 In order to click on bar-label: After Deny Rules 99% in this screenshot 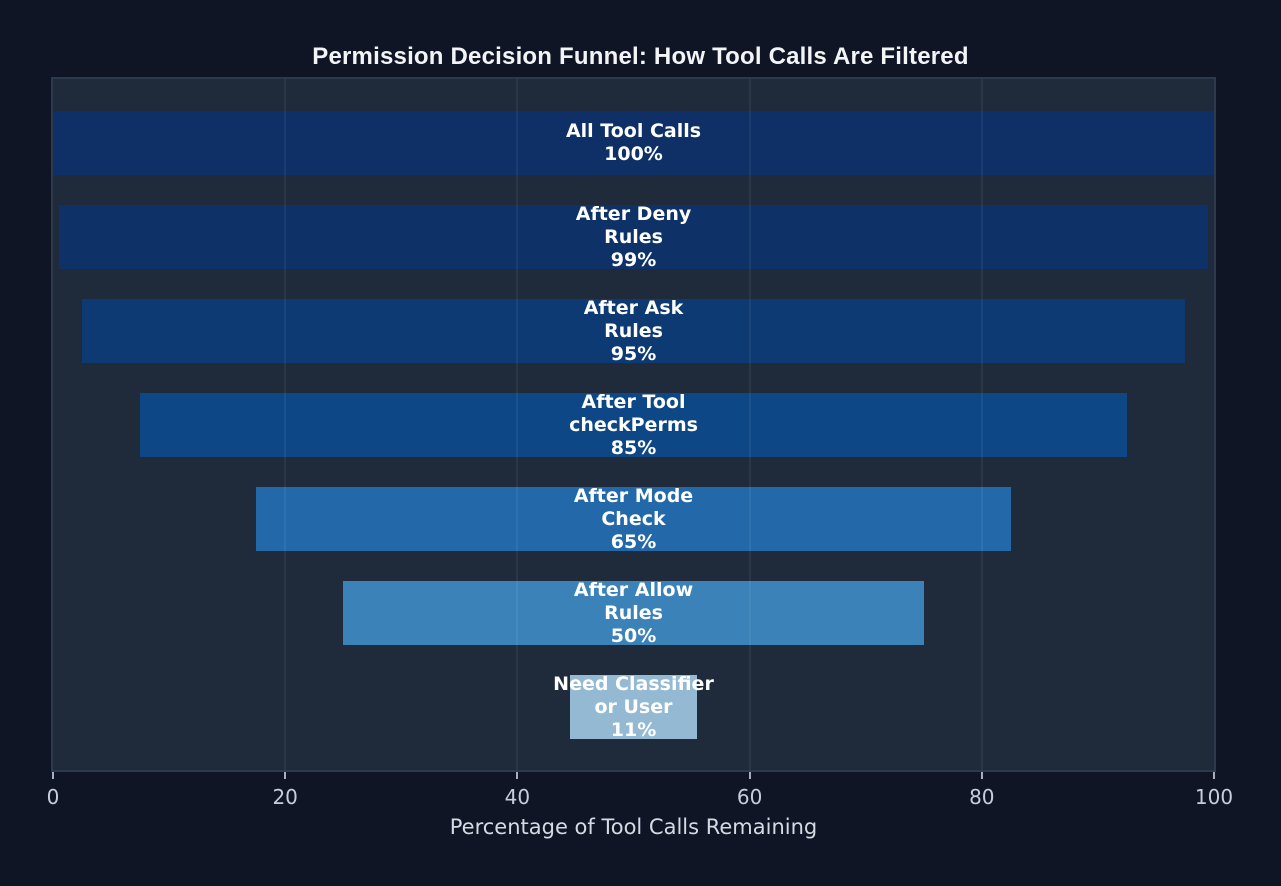, I will do `click(633, 236)`.